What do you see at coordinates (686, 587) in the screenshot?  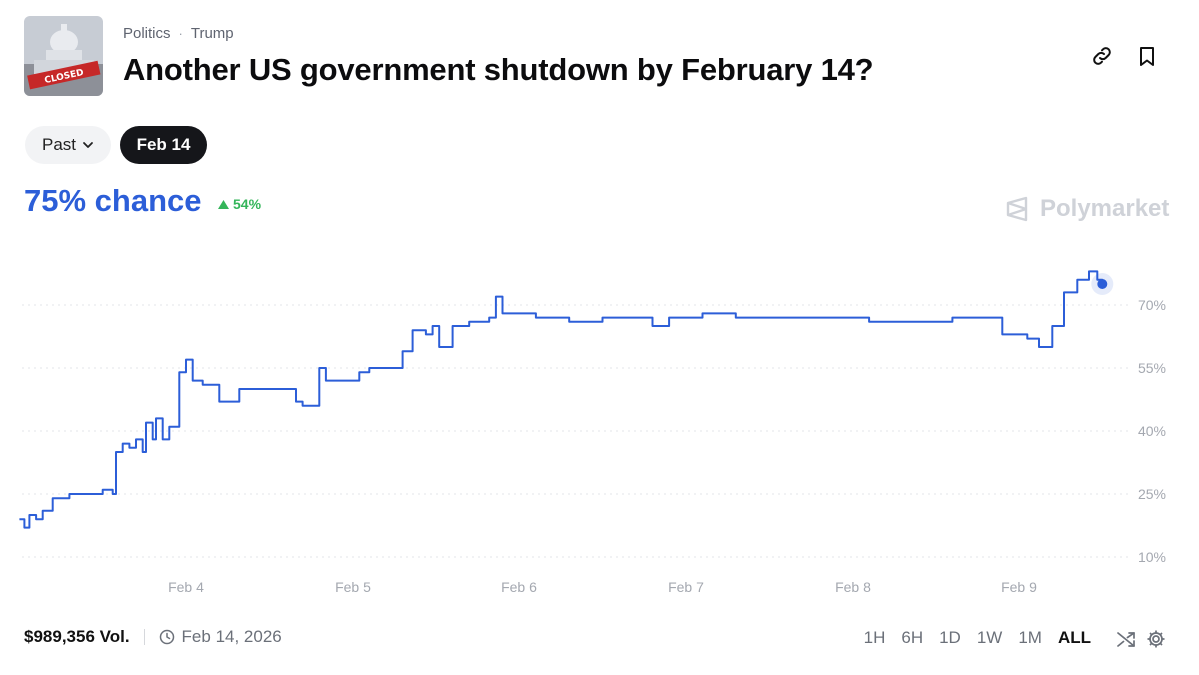 I see `x-tick-label: Feb 7` at bounding box center [686, 587].